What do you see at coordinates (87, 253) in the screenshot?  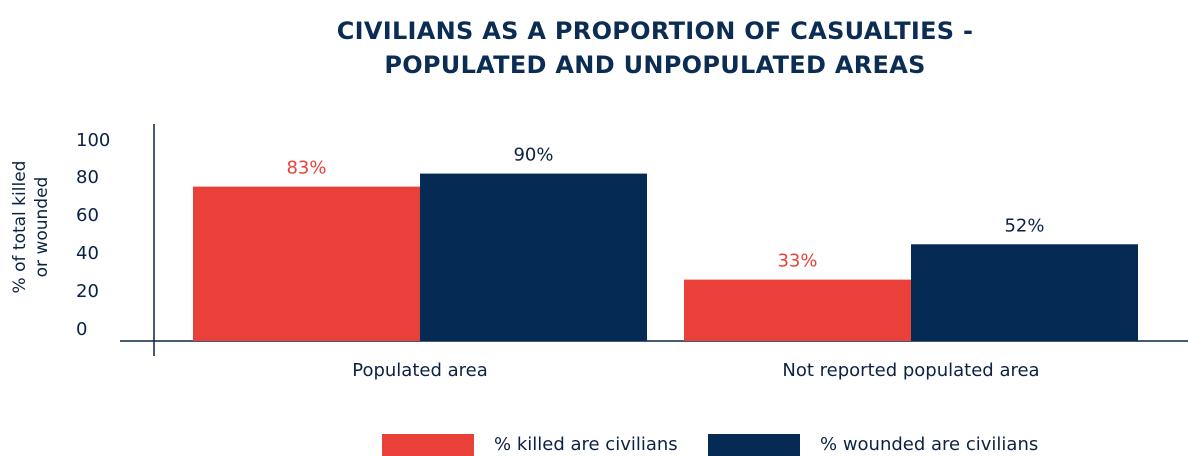 I see `y-tick-label: 40` at bounding box center [87, 253].